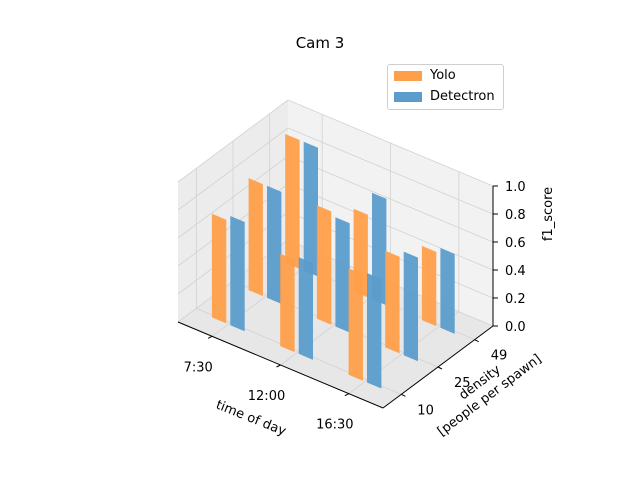 Image resolution: width=640 pixels, height=480 pixels. What do you see at coordinates (408, 75) in the screenshot?
I see `legend-swatch-yolo` at bounding box center [408, 75].